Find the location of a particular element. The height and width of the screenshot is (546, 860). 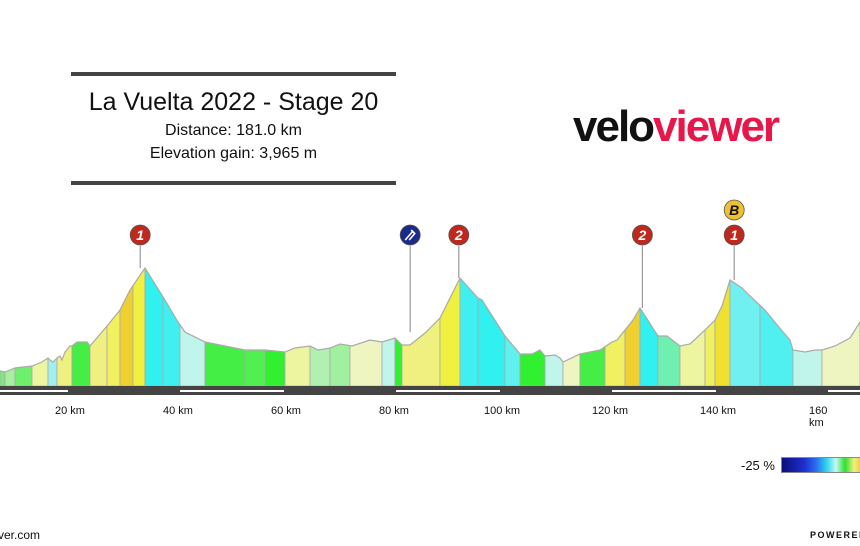

x-tick-label: 40 km is located at coordinates (178, 411).